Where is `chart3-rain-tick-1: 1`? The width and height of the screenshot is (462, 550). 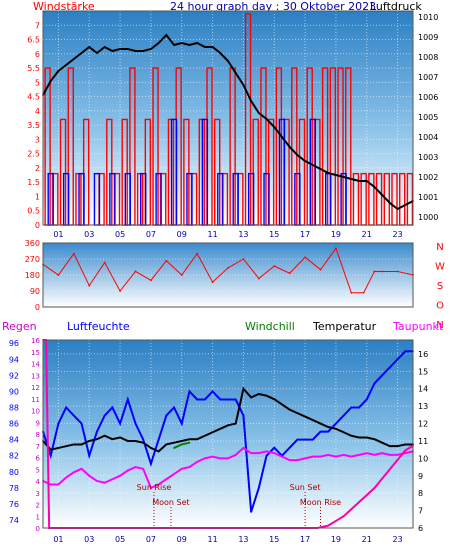 chart3-rain-tick-1: 1 is located at coordinates (38, 517).